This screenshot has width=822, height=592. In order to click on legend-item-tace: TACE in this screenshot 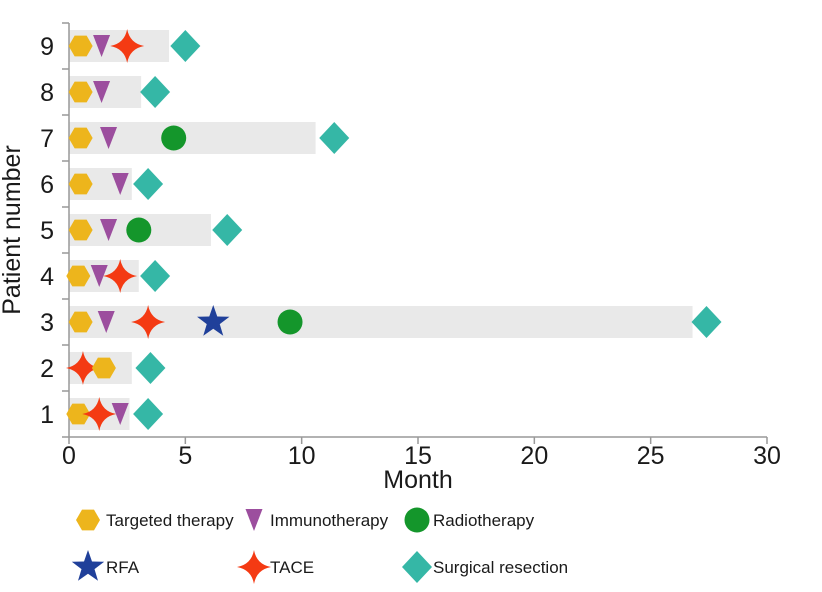, I will do `click(275, 567)`.